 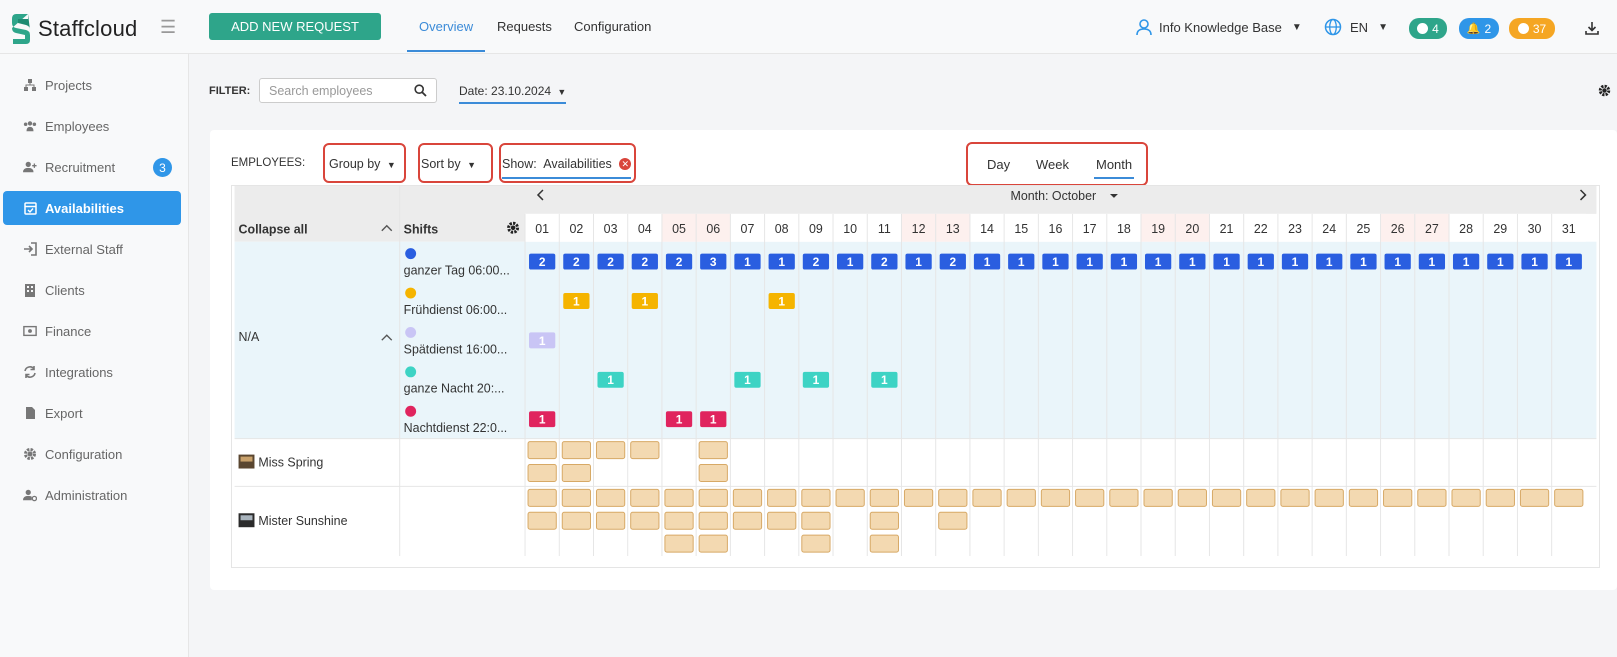 I want to click on sidebar-item-administration: Administration, so click(x=92, y=495).